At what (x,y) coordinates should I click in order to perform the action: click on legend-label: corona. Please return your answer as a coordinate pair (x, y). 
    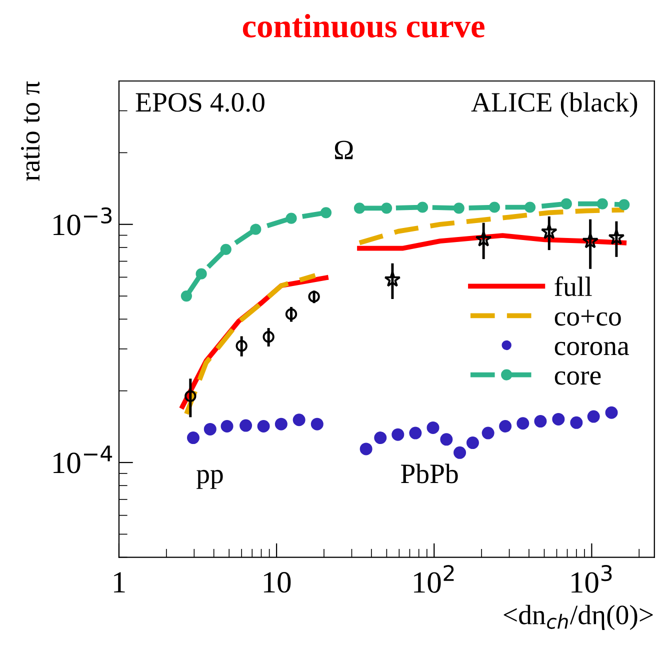
    Looking at the image, I should click on (592, 349).